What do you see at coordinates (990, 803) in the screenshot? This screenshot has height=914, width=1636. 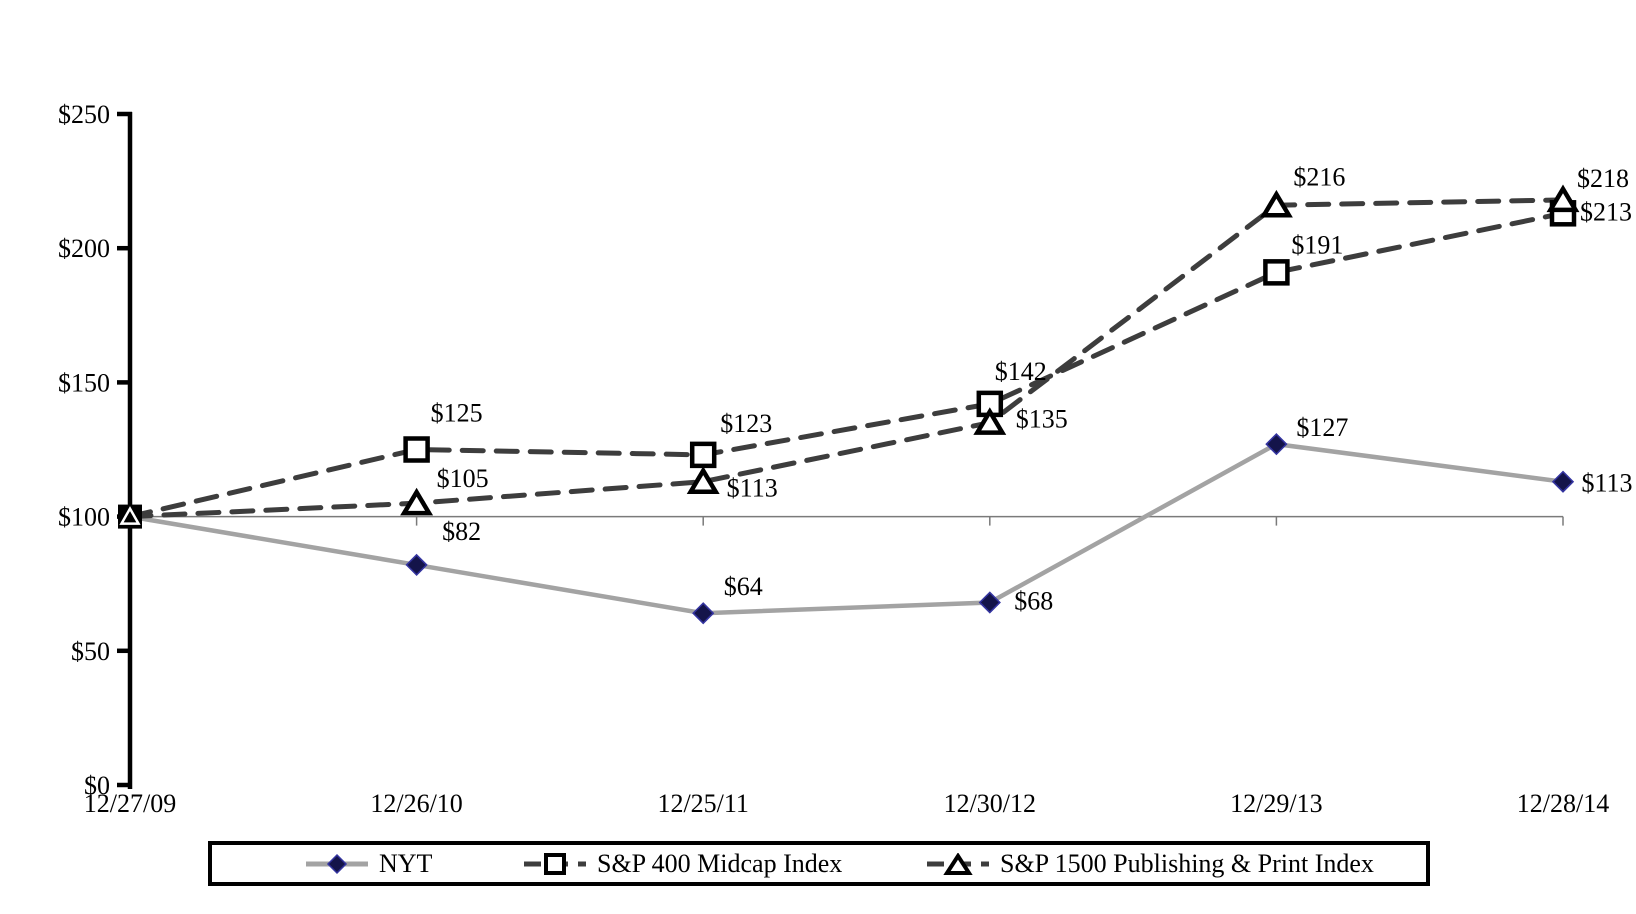 I see `x-axis-label: 12/30/12` at bounding box center [990, 803].